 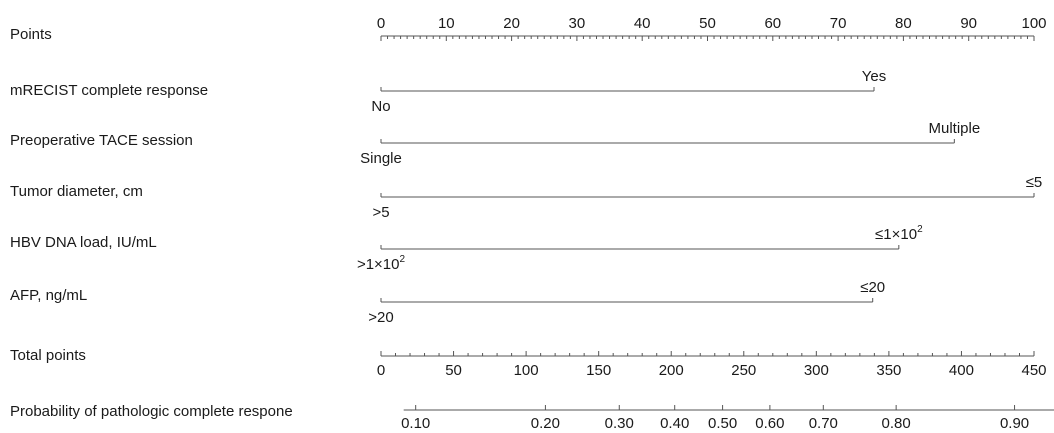 I want to click on predictor-scale-hbv-dna: >1×102 ≤1×102, so click(x=640, y=248).